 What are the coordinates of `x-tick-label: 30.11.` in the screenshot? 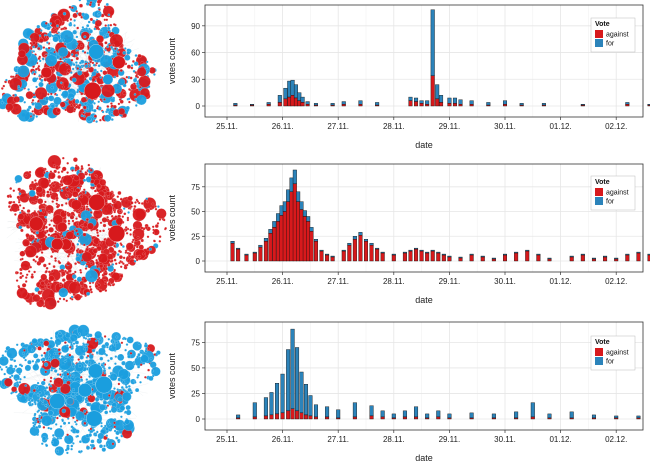 It's located at (505, 281).